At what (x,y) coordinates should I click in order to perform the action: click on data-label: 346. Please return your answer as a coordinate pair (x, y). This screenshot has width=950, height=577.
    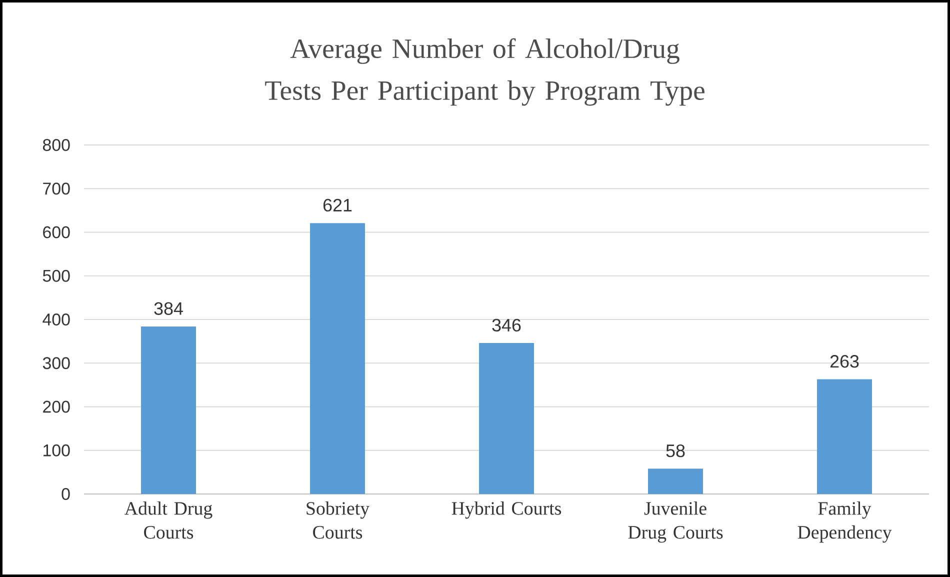
    Looking at the image, I should click on (506, 325).